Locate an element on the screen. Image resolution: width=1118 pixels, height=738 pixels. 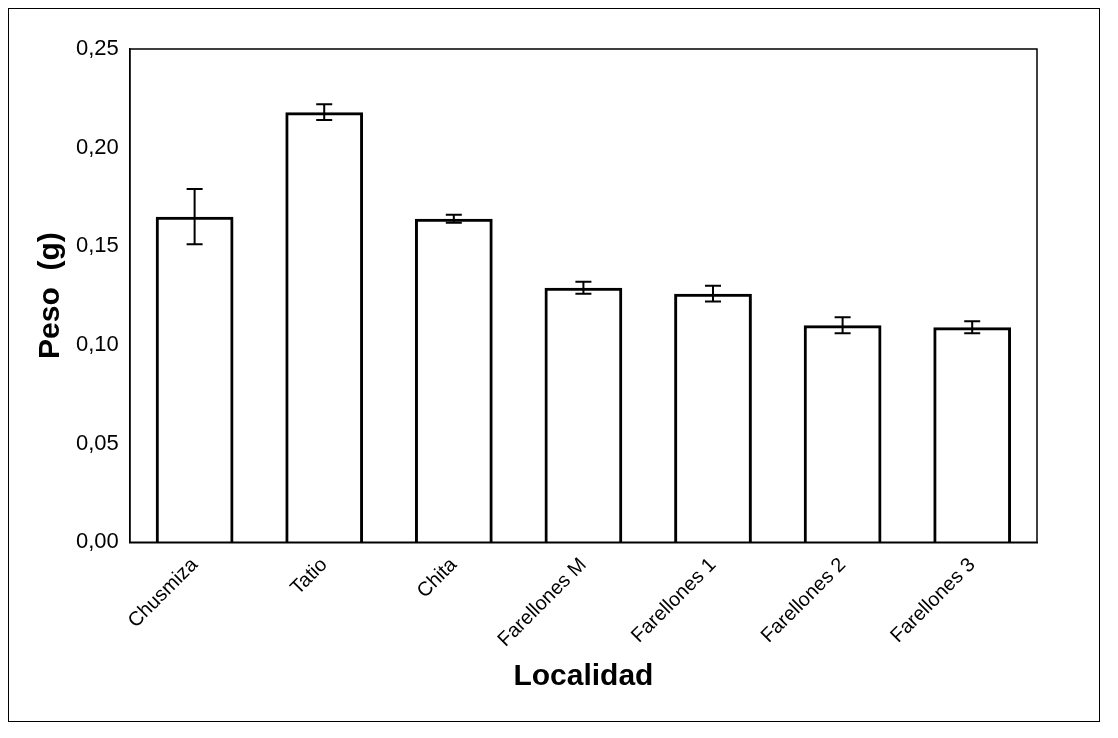
x-tick-label: Tatio is located at coordinates (308, 575).